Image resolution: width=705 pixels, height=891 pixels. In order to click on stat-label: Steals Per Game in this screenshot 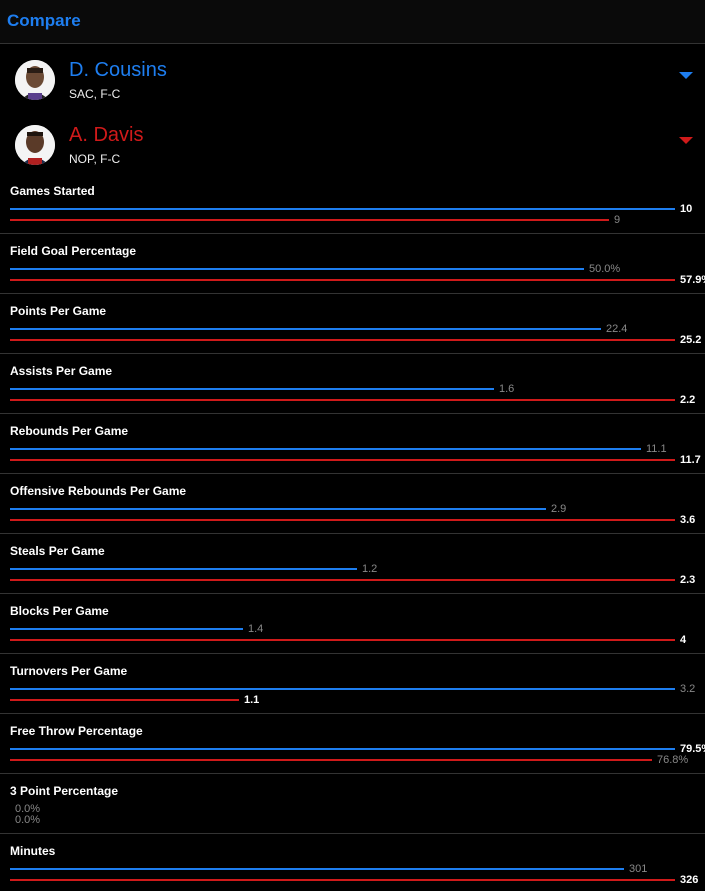, I will do `click(57, 551)`.